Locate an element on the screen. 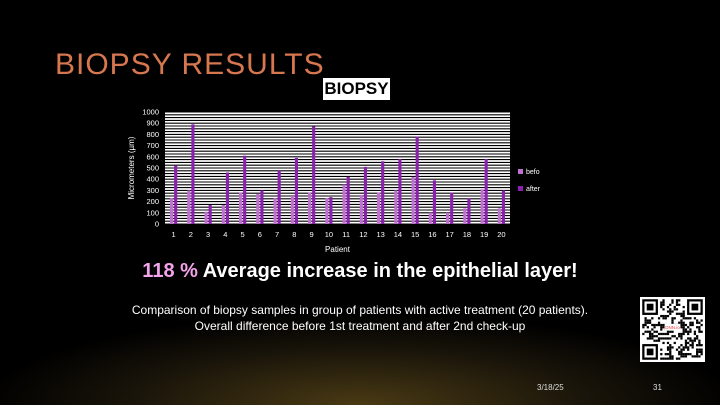 The image size is (720, 405). x-axis-label: Patient is located at coordinates (338, 249).